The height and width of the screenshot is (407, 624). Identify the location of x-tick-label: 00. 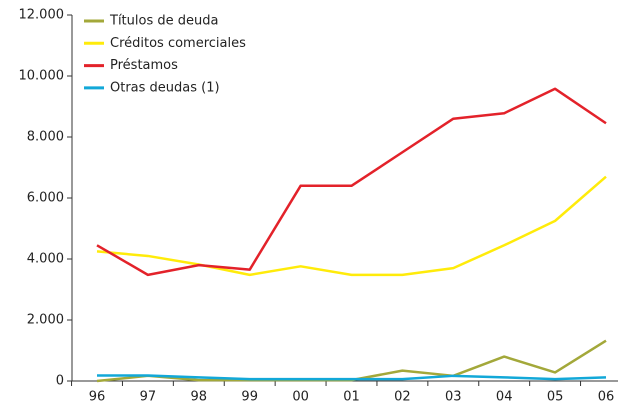
(300, 397).